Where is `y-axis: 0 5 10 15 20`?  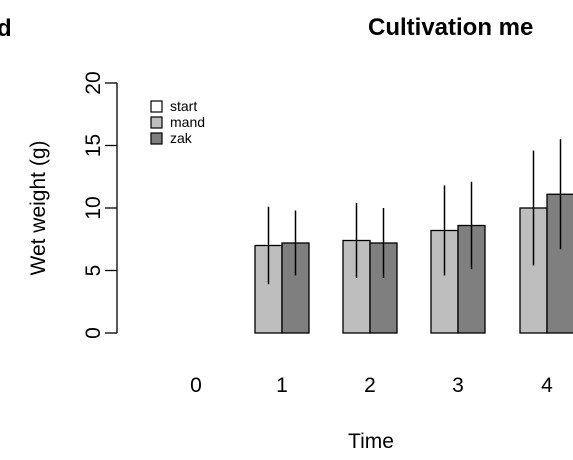 y-axis: 0 5 10 15 20 is located at coordinates (100, 205).